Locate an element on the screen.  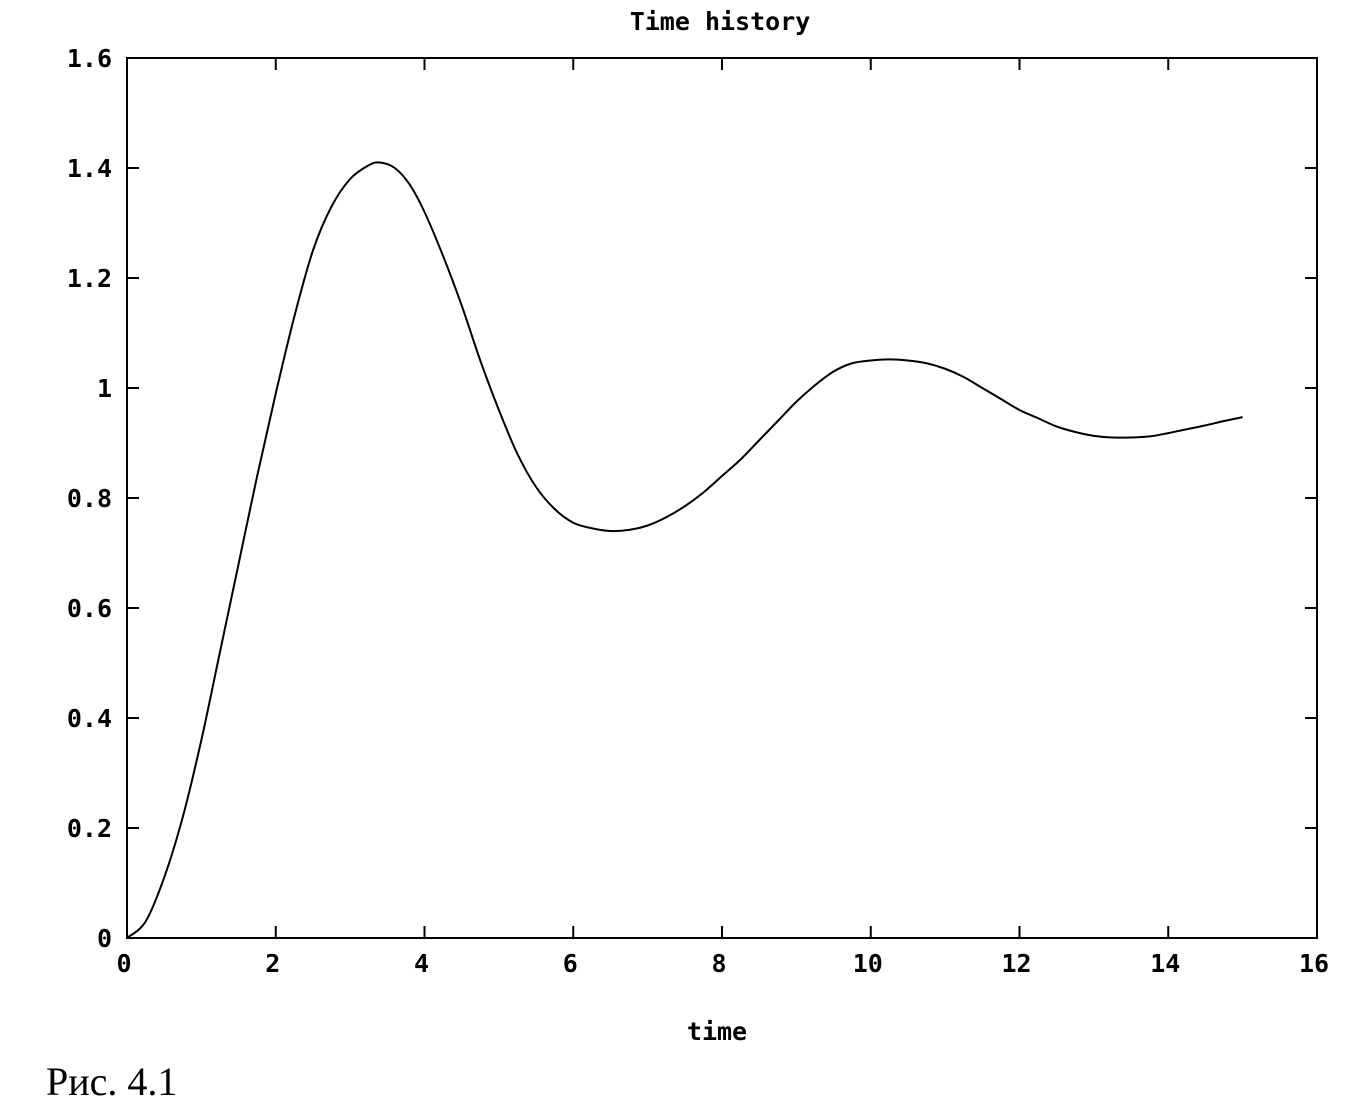
x-tick-label: 16 is located at coordinates (1314, 963).